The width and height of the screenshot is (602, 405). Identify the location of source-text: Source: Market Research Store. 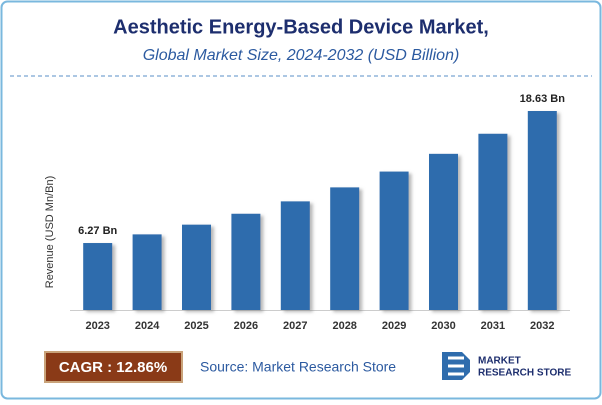
(298, 367).